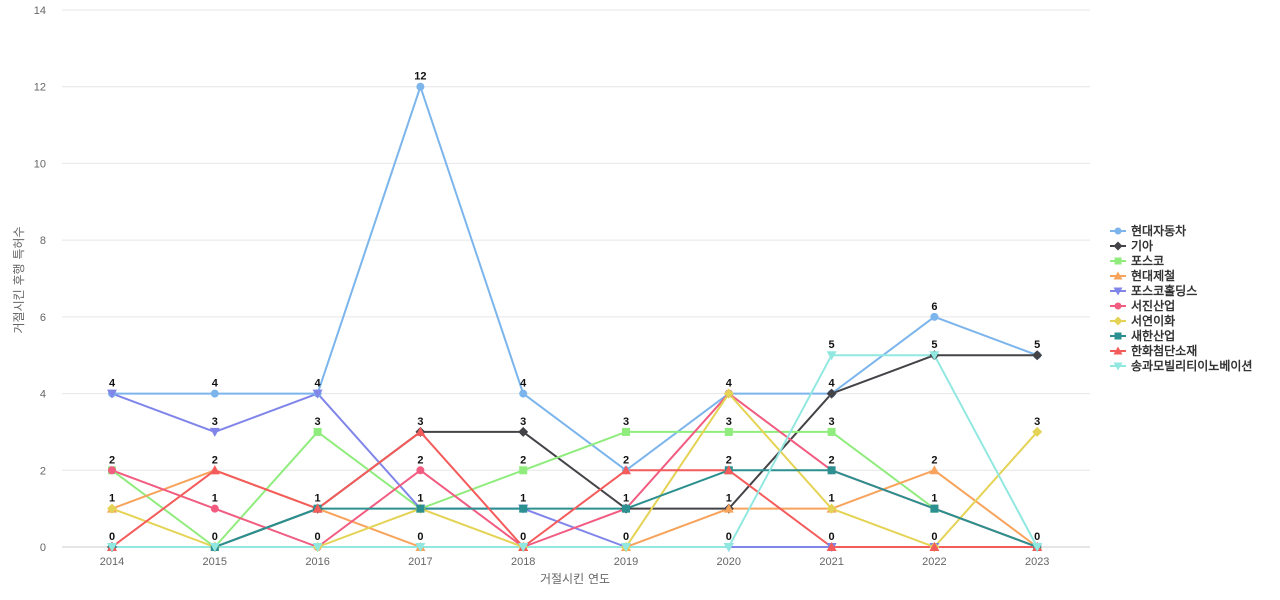 Image resolution: width=1280 pixels, height=600 pixels. I want to click on series-point-8-2015, so click(214, 470).